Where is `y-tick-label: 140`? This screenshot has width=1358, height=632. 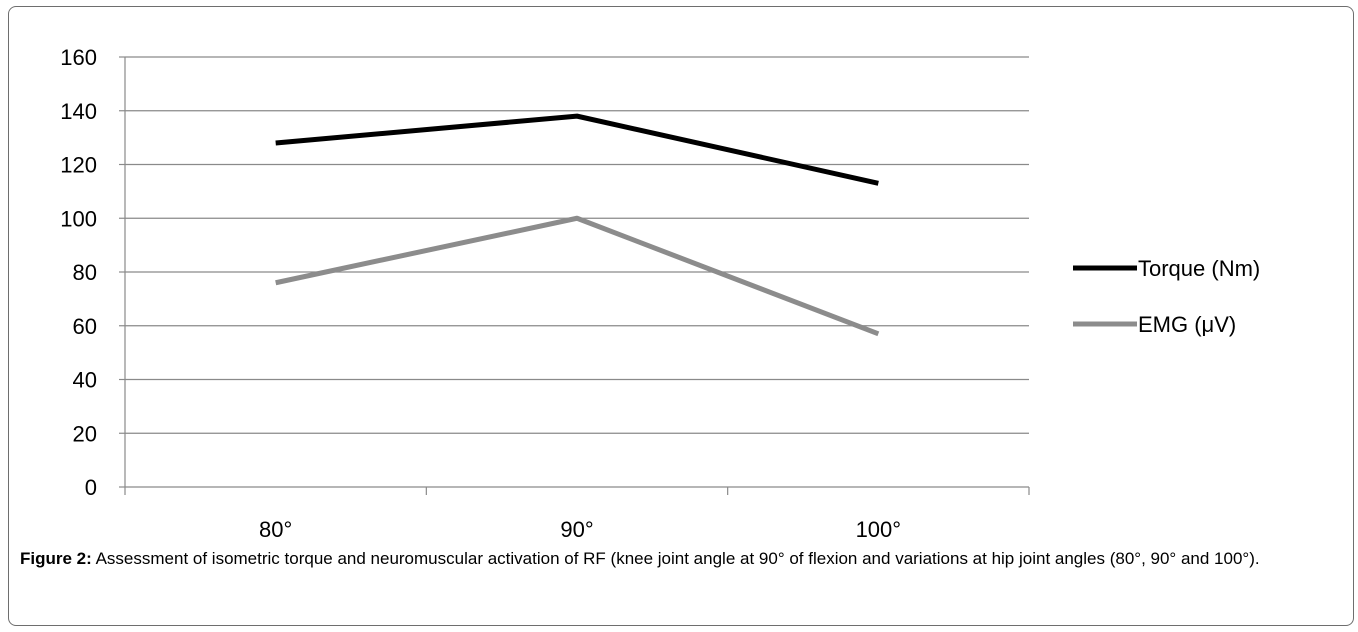 y-tick-label: 140 is located at coordinates (78, 111).